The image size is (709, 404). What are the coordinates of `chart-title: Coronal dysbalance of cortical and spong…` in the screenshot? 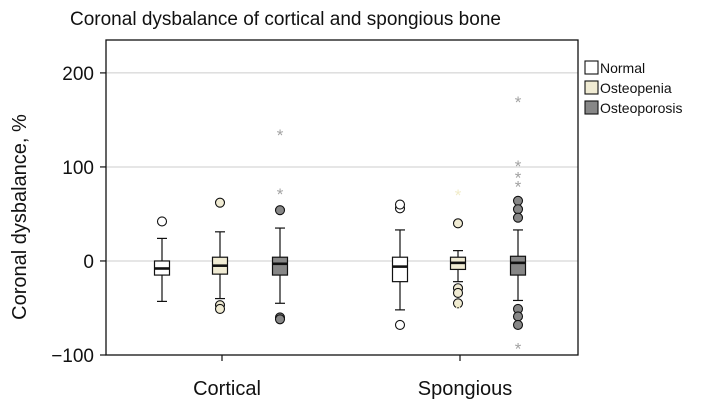 It's located at (285, 19).